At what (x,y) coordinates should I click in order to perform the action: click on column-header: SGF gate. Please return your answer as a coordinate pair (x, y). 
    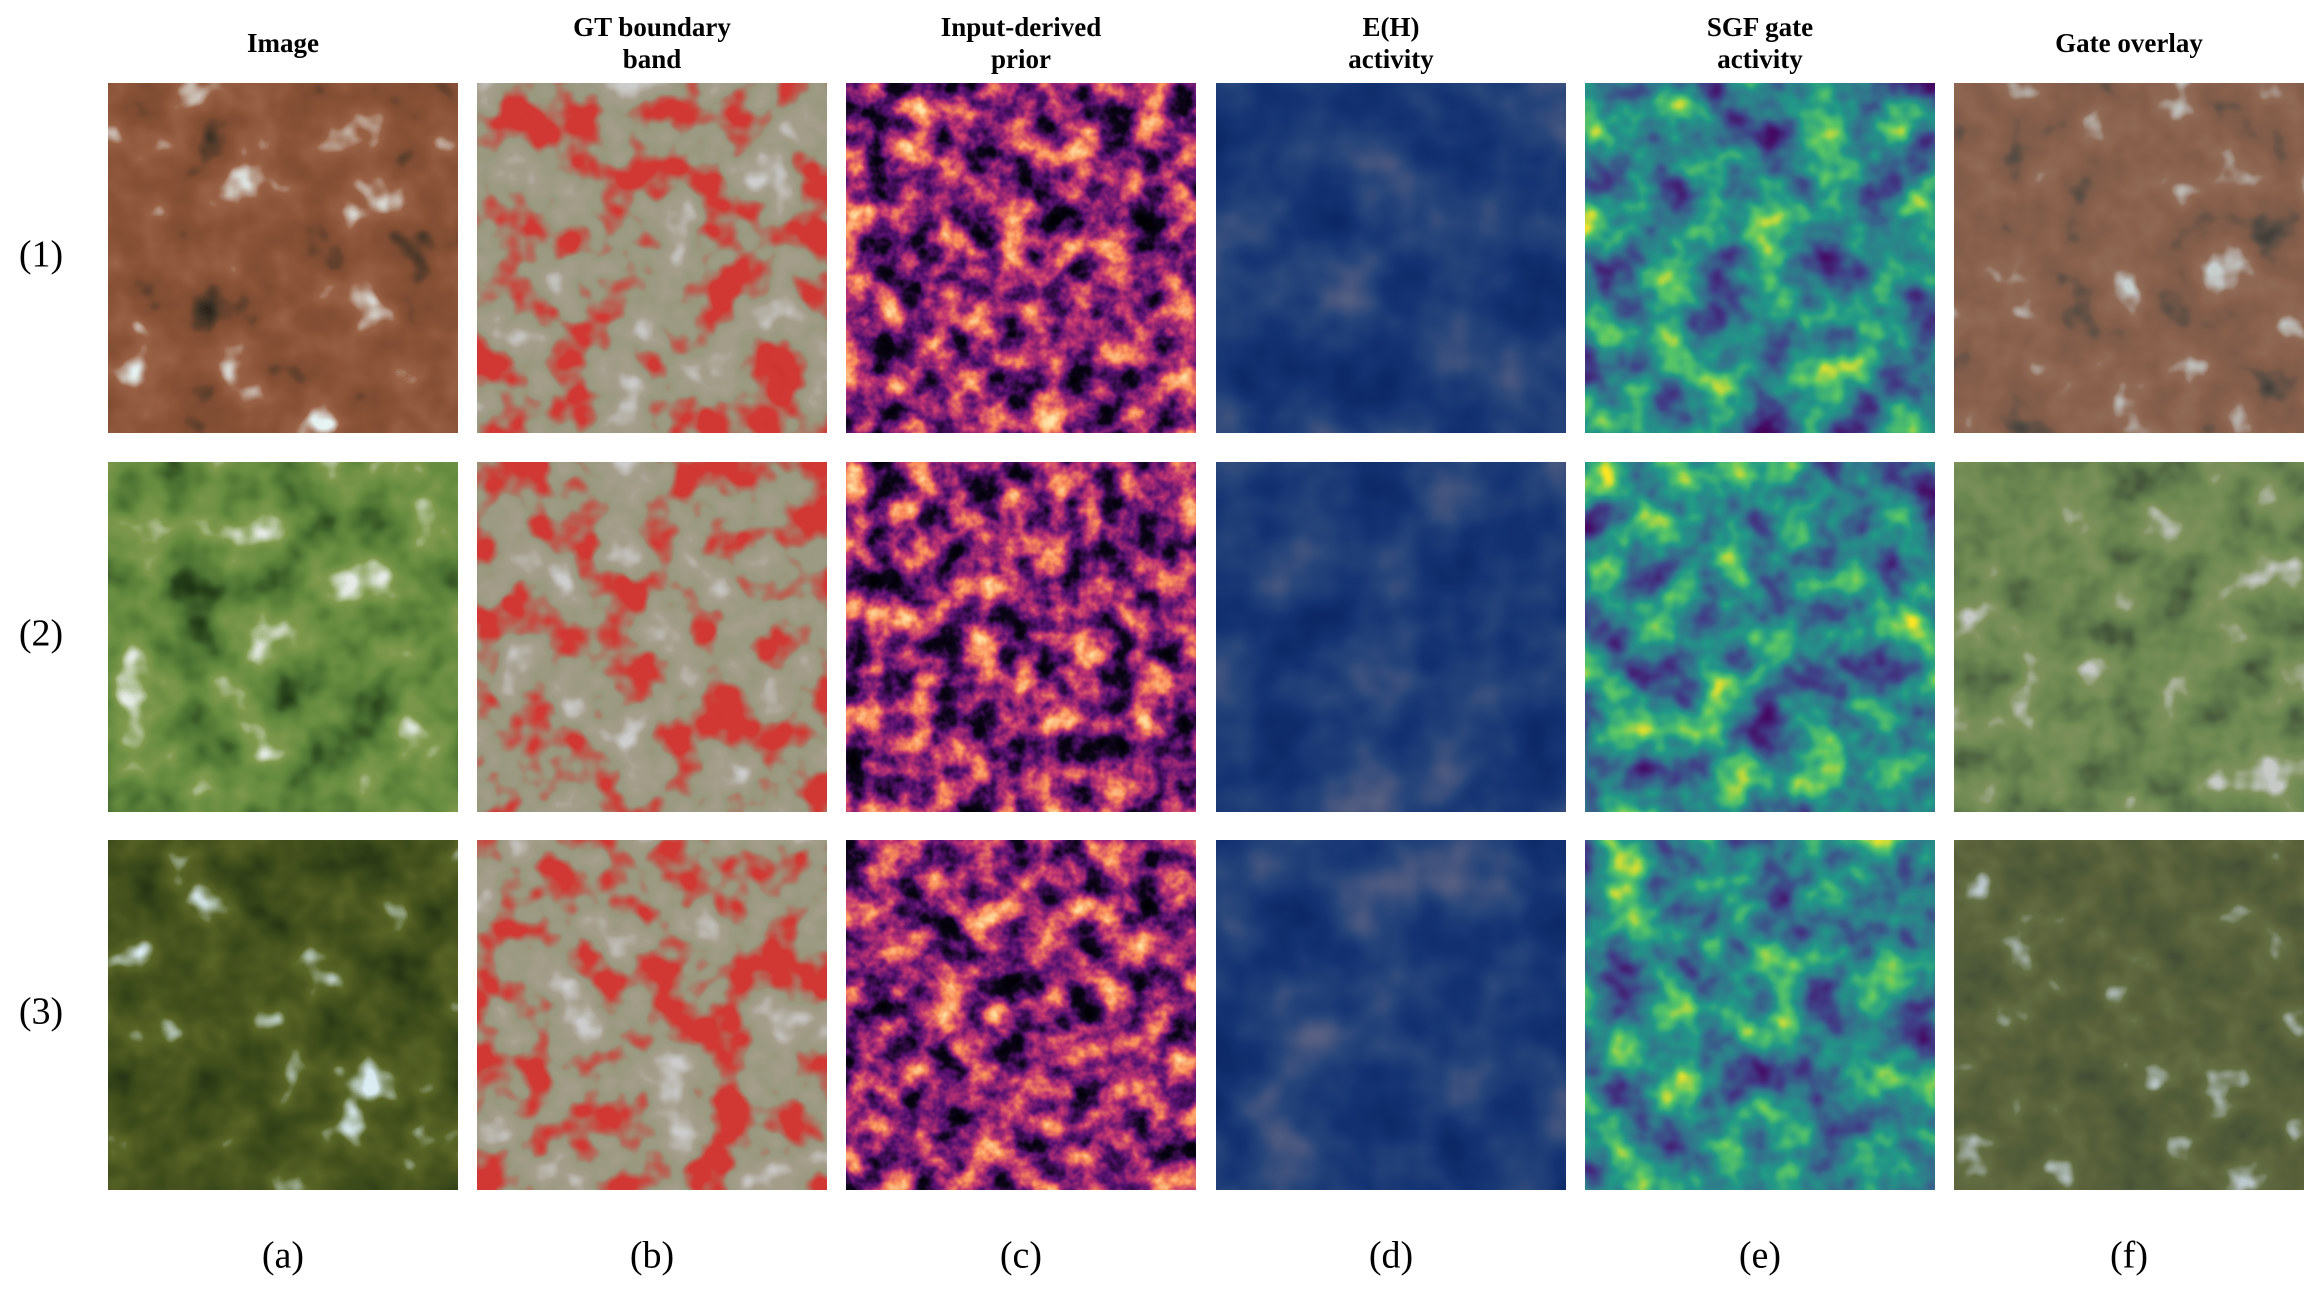
    Looking at the image, I should click on (1760, 27).